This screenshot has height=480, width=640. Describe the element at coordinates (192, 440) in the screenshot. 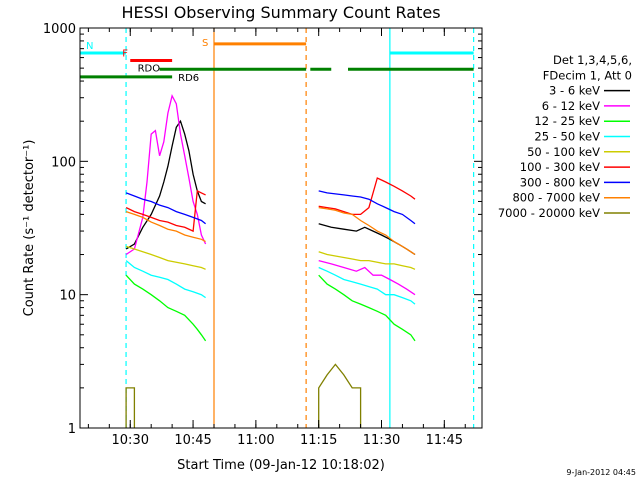

I see `x-tick-label-10-45: 10:45` at that location.